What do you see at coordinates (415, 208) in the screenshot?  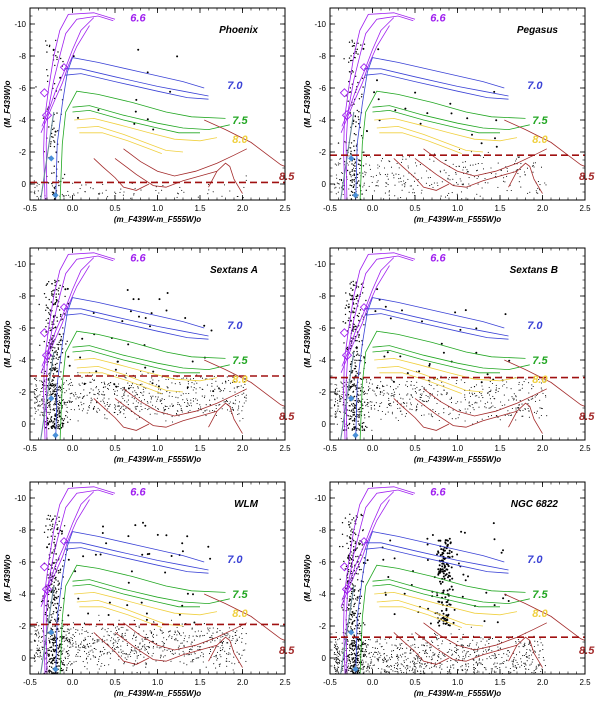 I see `x-tick-label: 0.5` at bounding box center [415, 208].